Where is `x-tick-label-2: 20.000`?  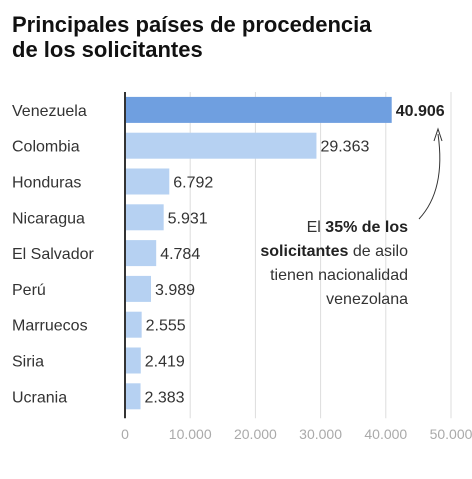
x-tick-label-2: 20.000 is located at coordinates (255, 434).